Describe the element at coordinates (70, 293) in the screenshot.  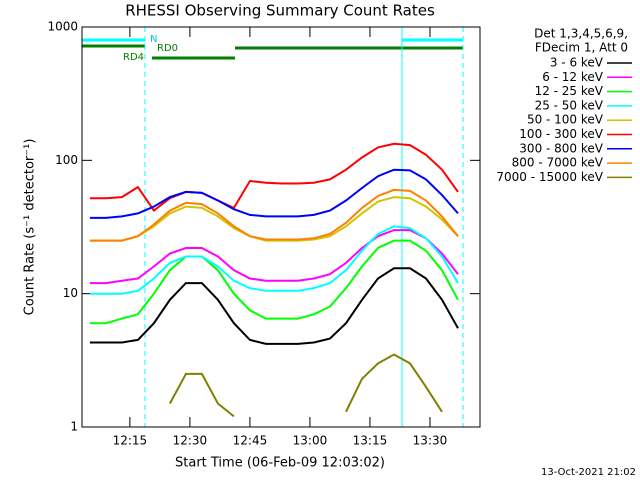
I see `y-tick-label: 10` at that location.